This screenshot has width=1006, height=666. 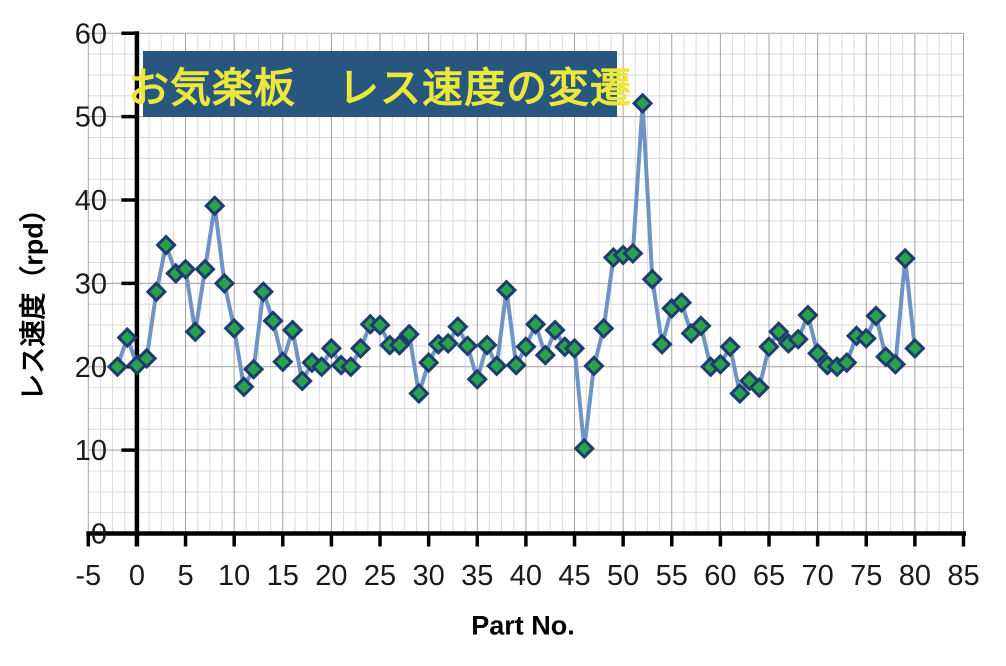 What do you see at coordinates (574, 576) in the screenshot?
I see `x-tick-label: 45` at bounding box center [574, 576].